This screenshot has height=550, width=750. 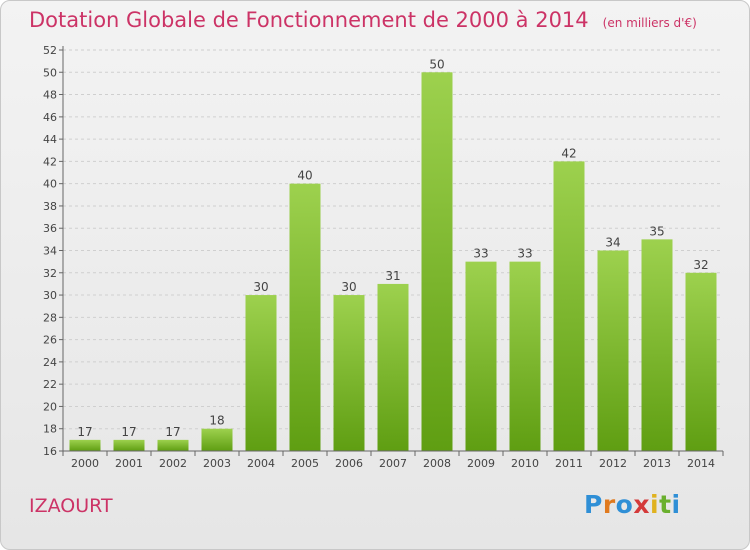 What do you see at coordinates (304, 176) in the screenshot?
I see `bar-value-label: 40` at bounding box center [304, 176].